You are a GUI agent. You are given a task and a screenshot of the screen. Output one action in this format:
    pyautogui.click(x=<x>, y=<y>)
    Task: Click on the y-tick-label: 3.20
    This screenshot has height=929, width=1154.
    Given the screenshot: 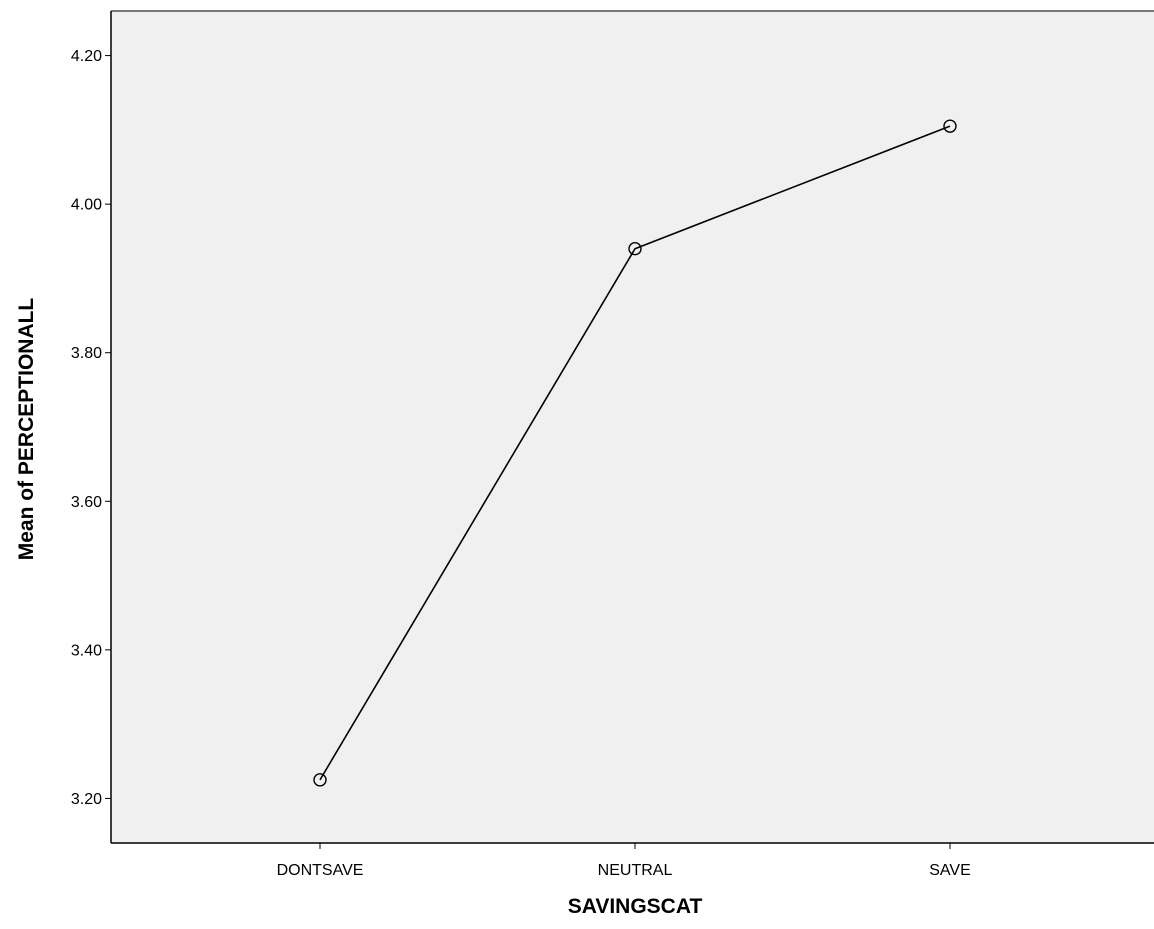 What is the action you would take?
    pyautogui.click(x=86, y=799)
    